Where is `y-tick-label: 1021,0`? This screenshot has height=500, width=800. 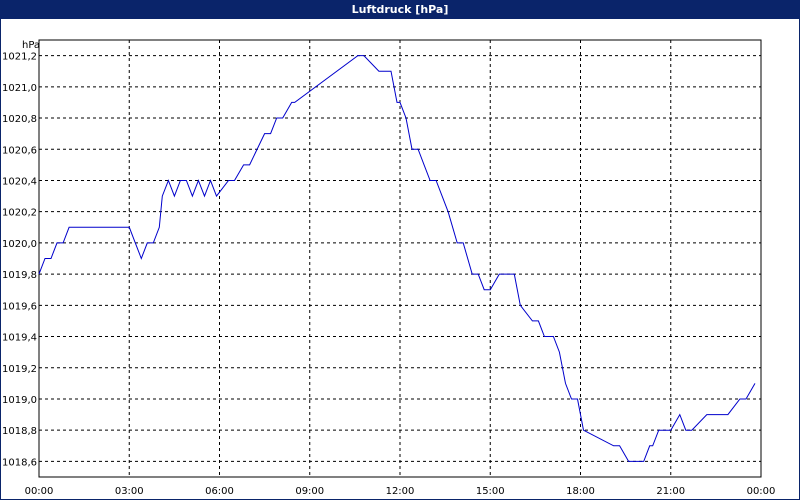 y-tick-label: 1021,0 is located at coordinates (19, 88).